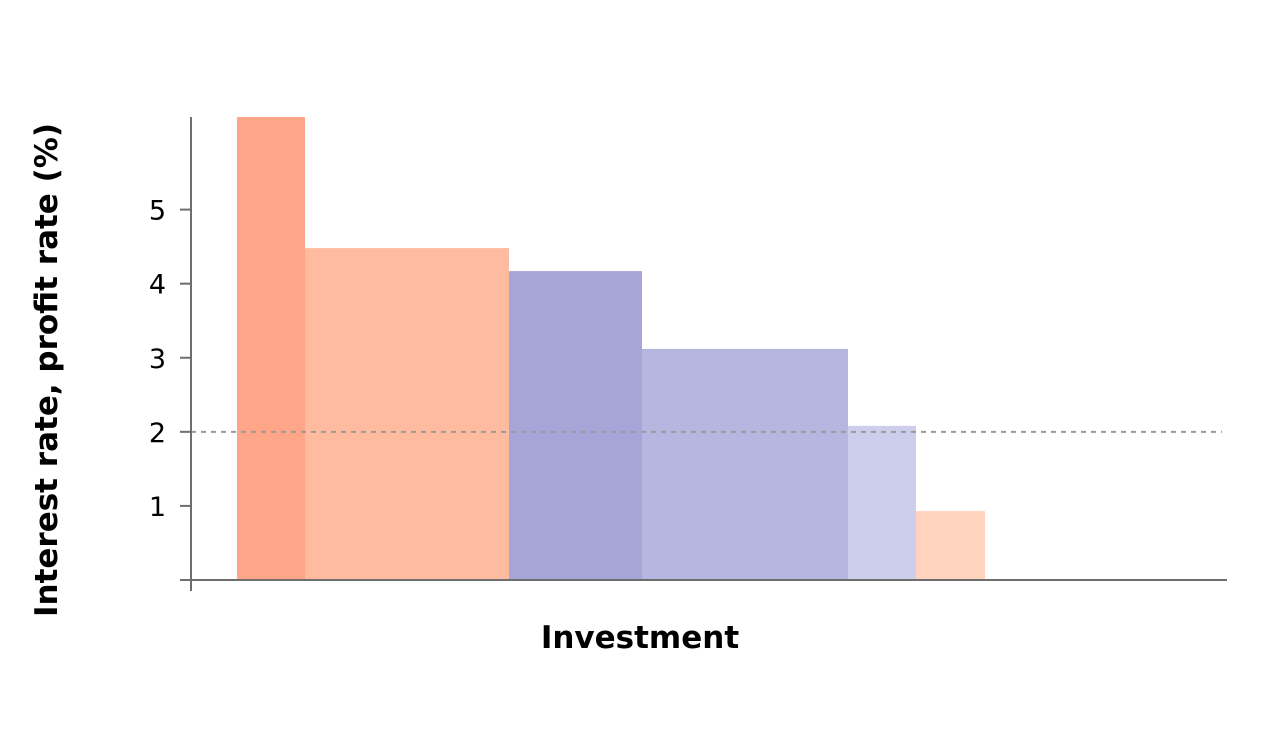 This screenshot has height=746, width=1282. I want to click on y-tick-label-2: 2, so click(157, 433).